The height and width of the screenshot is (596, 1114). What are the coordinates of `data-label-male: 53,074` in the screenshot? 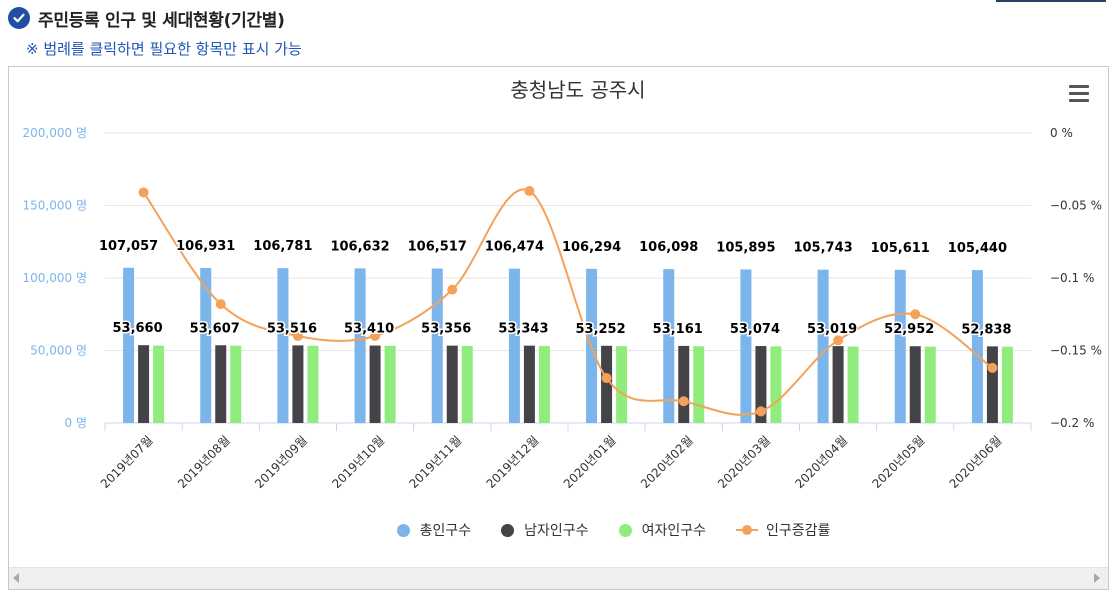 It's located at (755, 329).